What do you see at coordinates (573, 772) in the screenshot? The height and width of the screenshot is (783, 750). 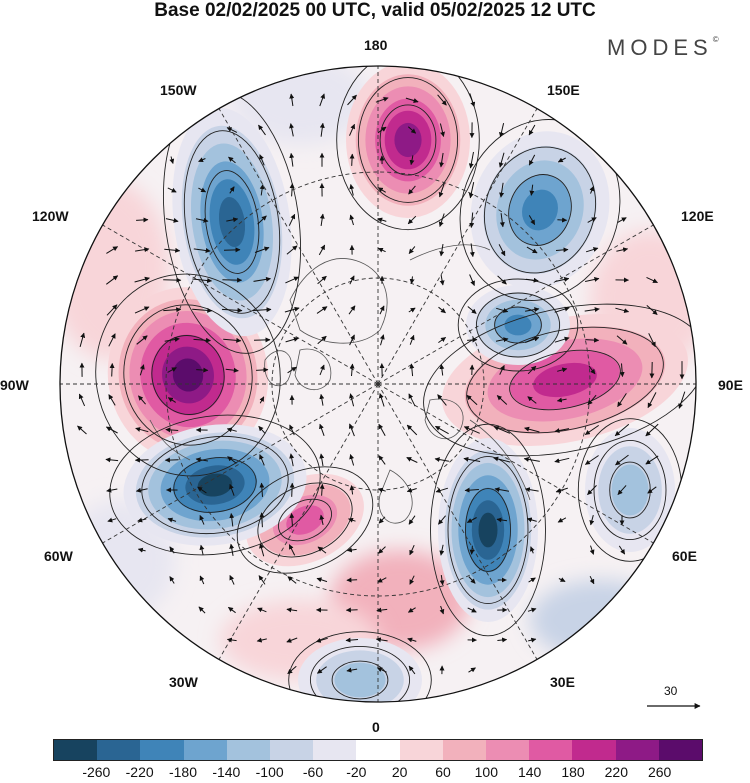 I see `colorbar-tick-label: 180` at bounding box center [573, 772].